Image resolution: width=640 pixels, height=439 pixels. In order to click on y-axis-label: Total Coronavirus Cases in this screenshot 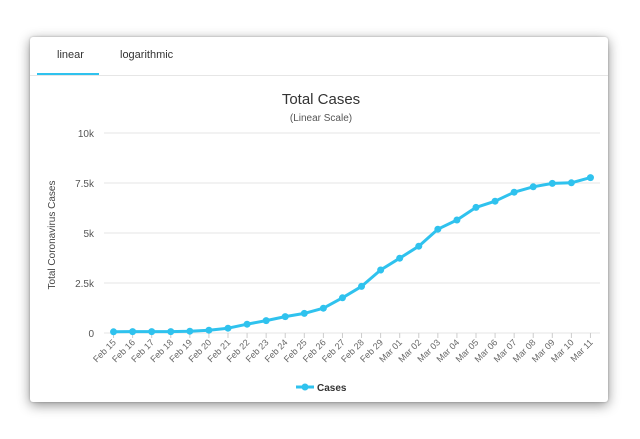, I will do `click(52, 235)`.